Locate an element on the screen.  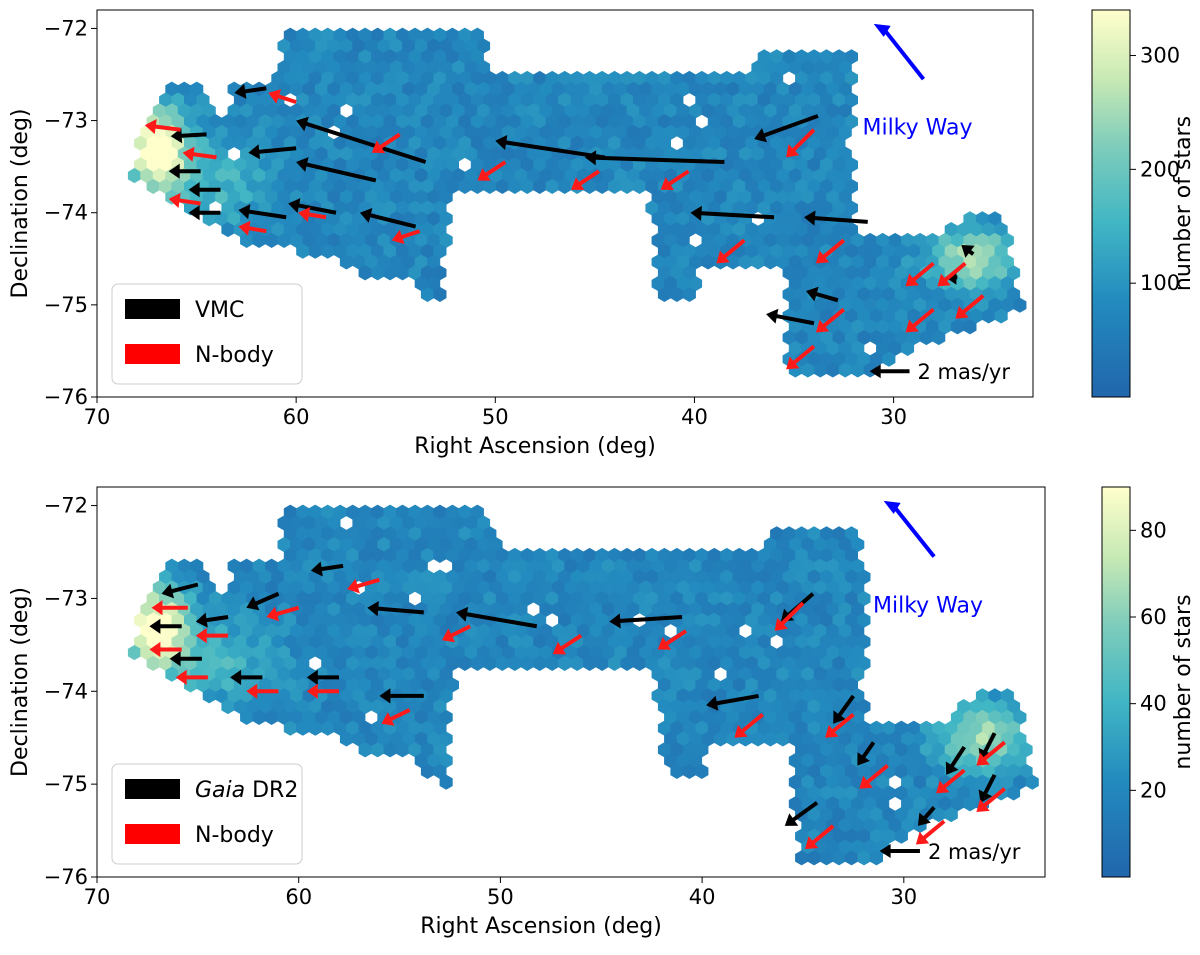
y-tick-label: −74 is located at coordinates (66, 691).